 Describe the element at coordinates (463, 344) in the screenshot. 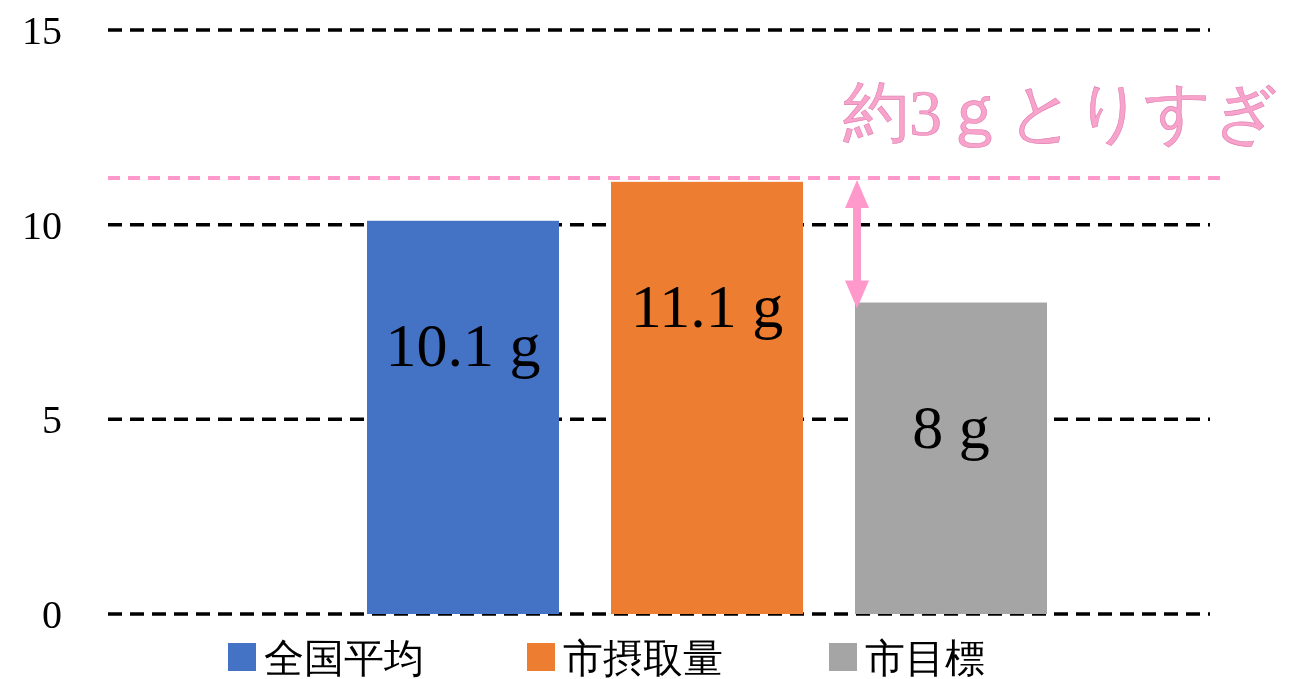

I see `data-label: 10.1 g` at that location.